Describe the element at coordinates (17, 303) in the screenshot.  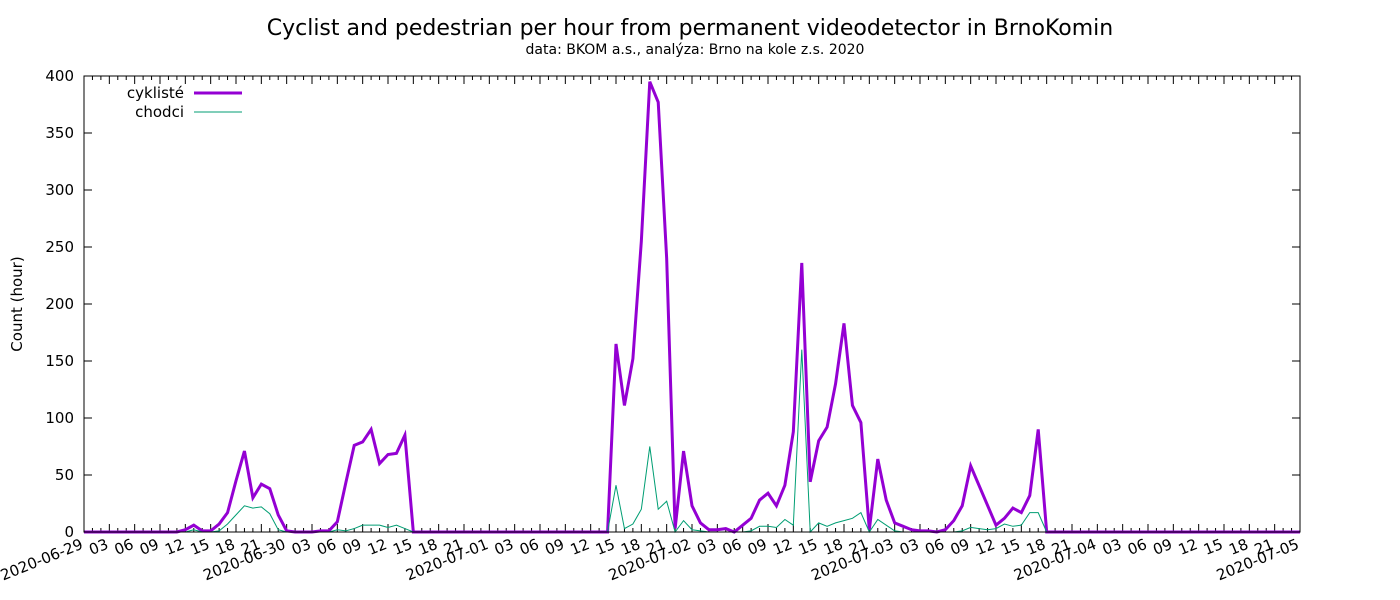
I see `y-axis-label: Count (hour)` at that location.